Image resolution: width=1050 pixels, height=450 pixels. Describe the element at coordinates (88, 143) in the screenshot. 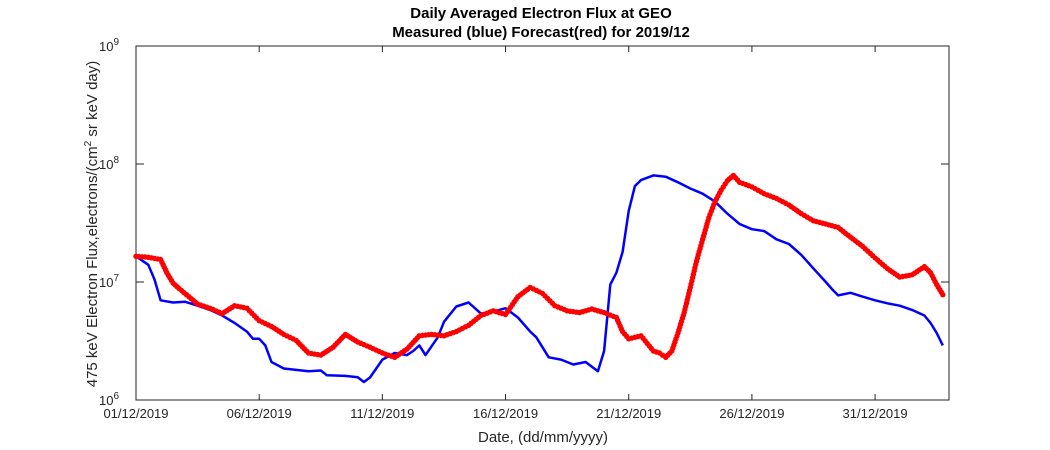

I see `y-axis-label-superscript: 2` at that location.